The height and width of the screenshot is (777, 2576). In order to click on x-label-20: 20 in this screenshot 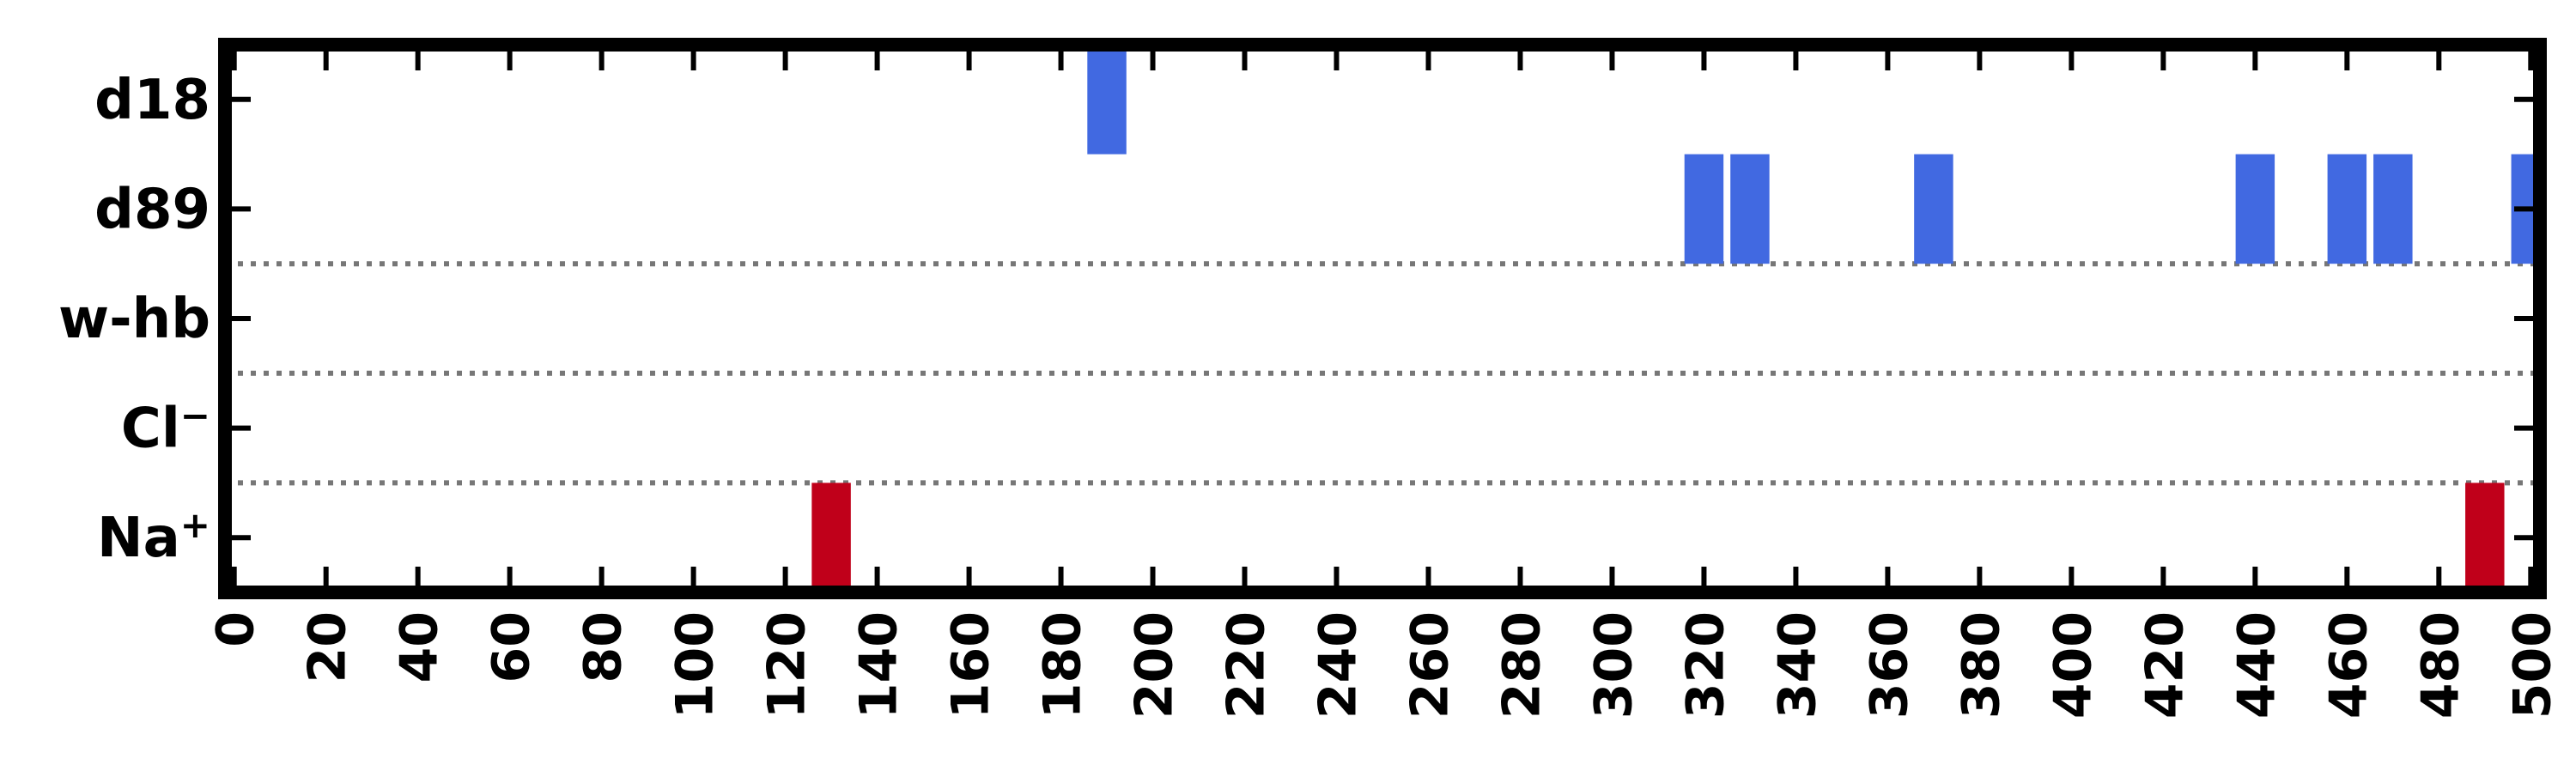, I will do `click(328, 647)`.